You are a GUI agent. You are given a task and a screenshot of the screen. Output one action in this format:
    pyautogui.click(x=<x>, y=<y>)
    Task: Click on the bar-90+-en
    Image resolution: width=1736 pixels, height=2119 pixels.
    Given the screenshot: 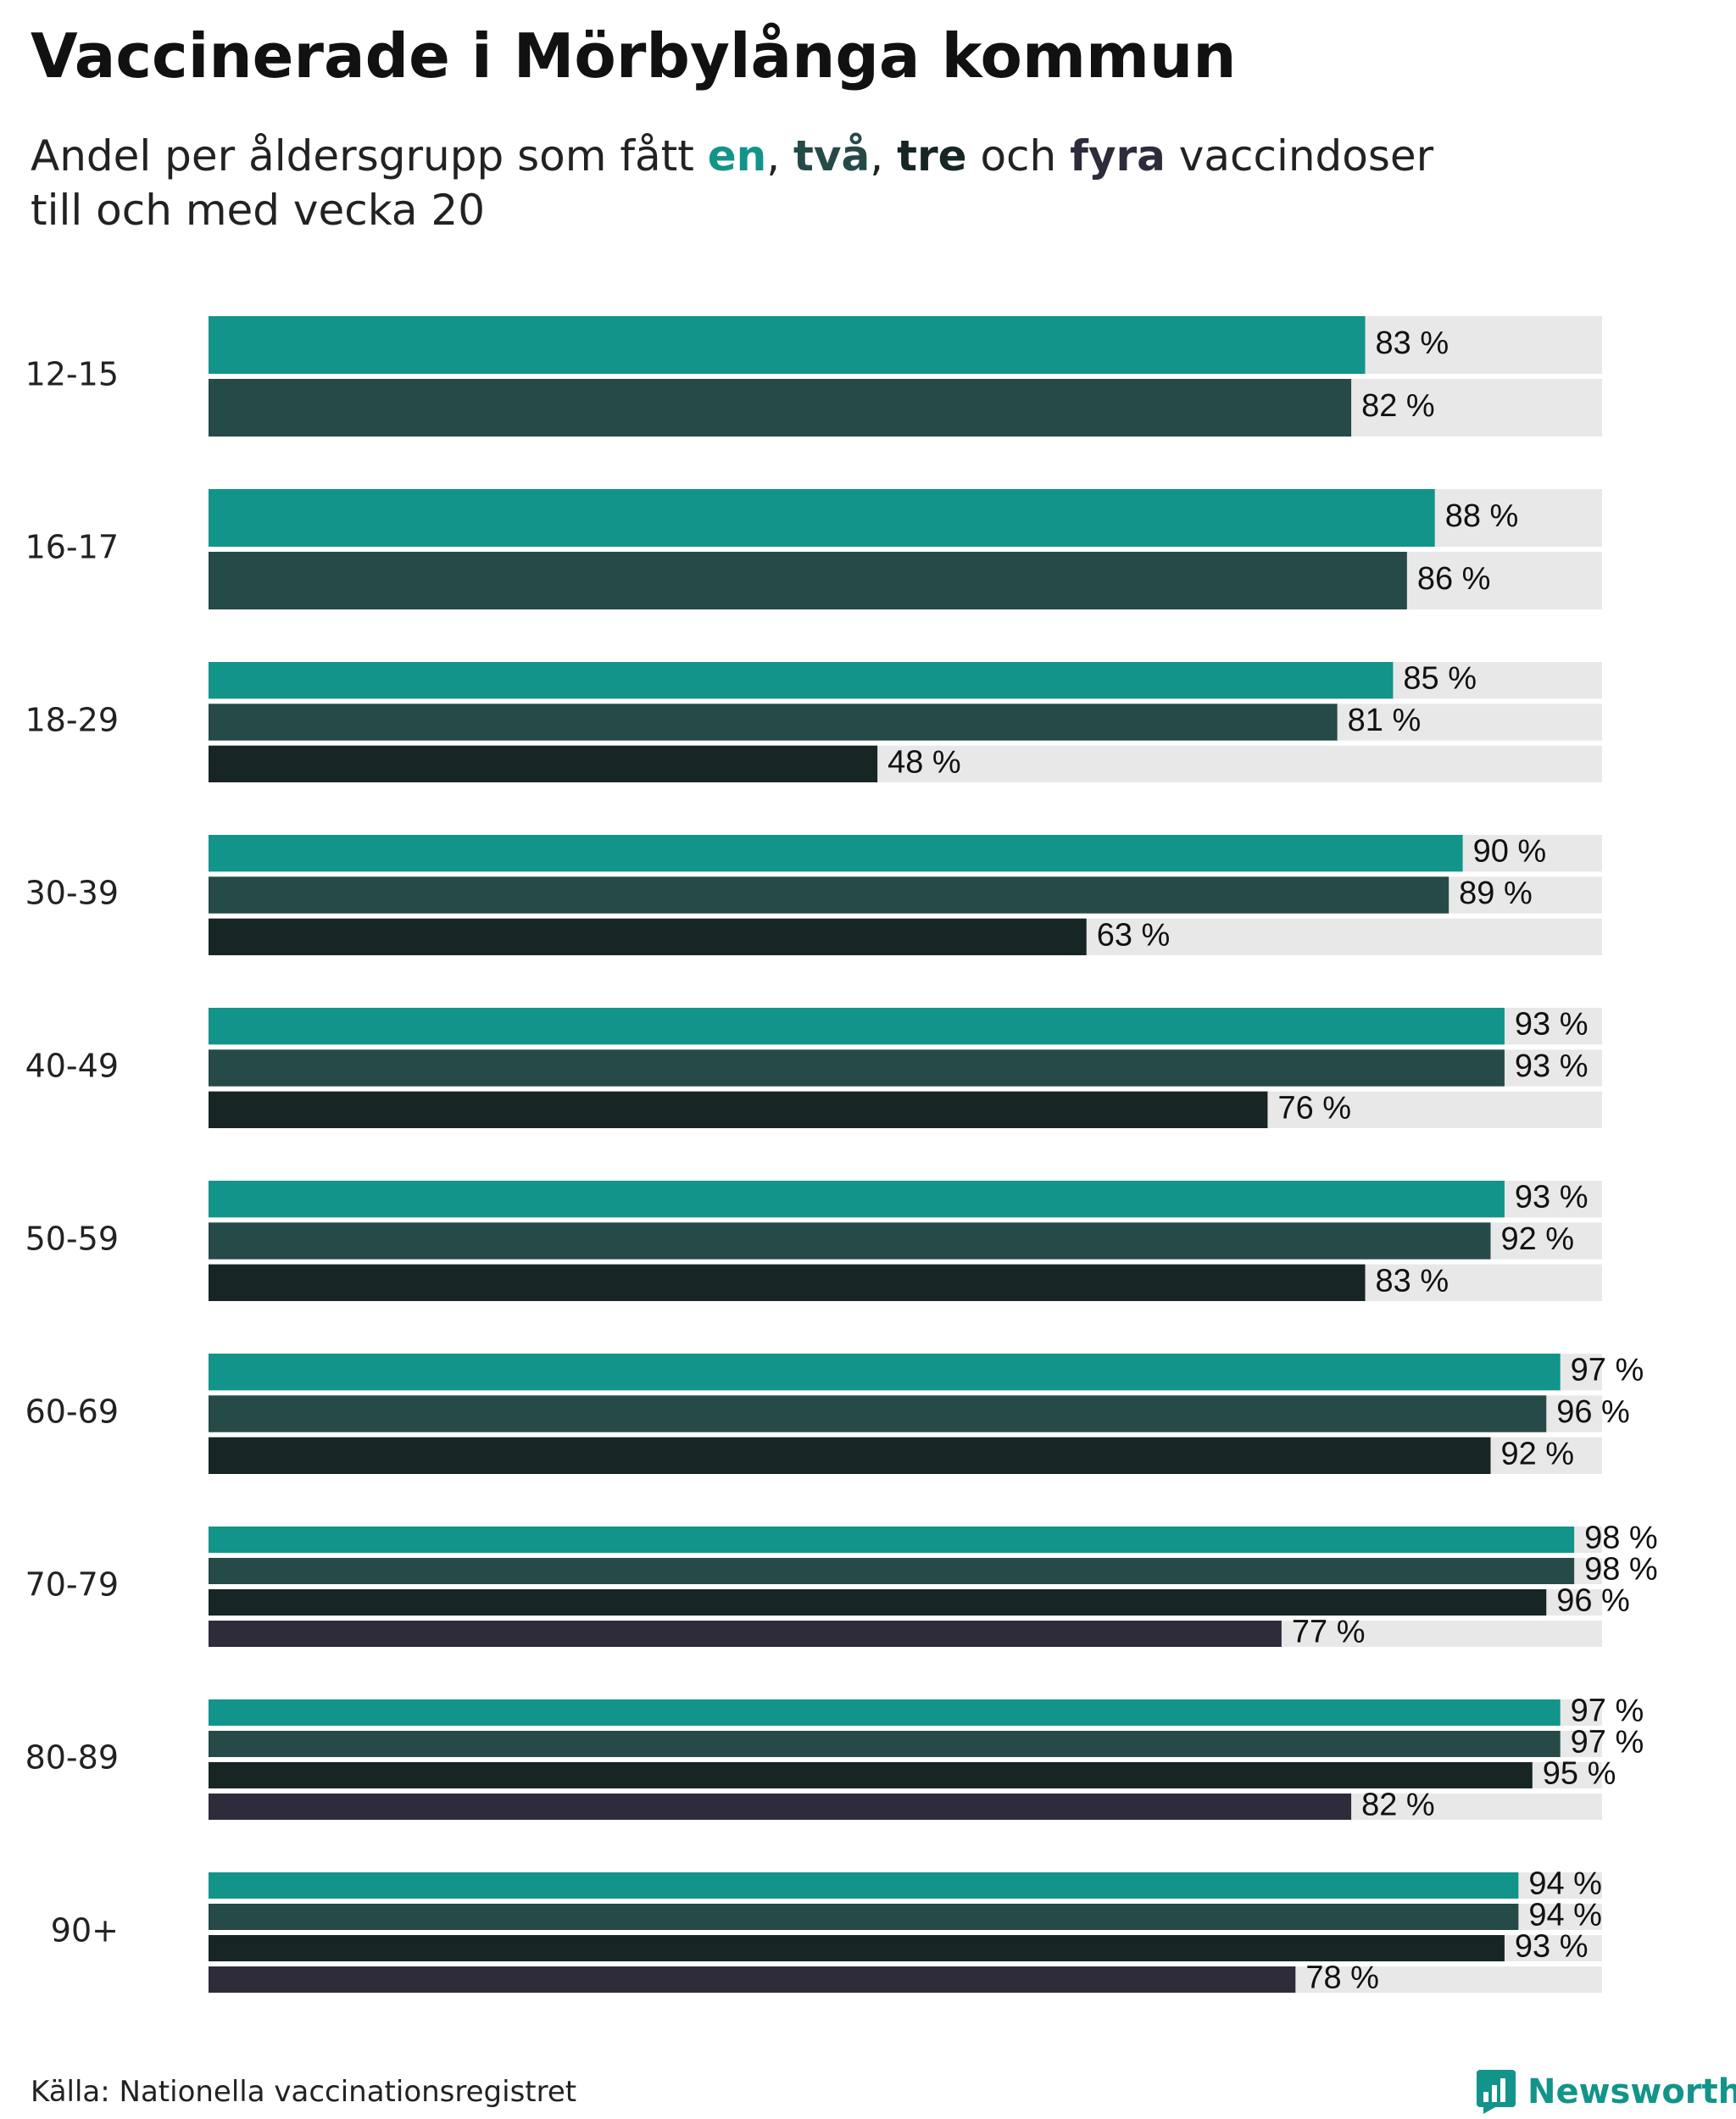 What is the action you would take?
    pyautogui.click(x=864, y=1886)
    